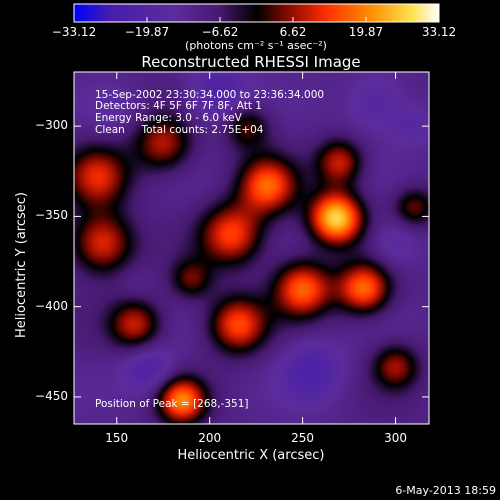  What do you see at coordinates (256, 19) in the screenshot?
I see `colorbar-tick-marks` at bounding box center [256, 19].